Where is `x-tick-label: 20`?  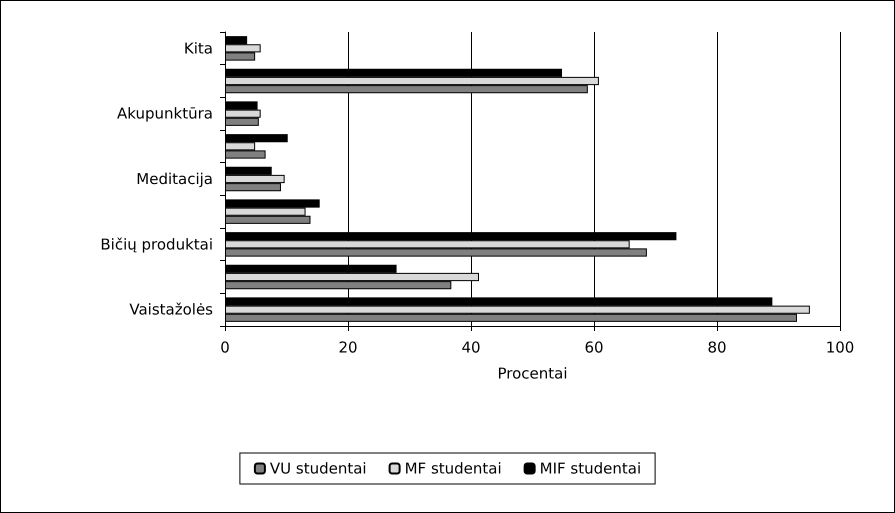
x-tick-label: 20 is located at coordinates (348, 347).